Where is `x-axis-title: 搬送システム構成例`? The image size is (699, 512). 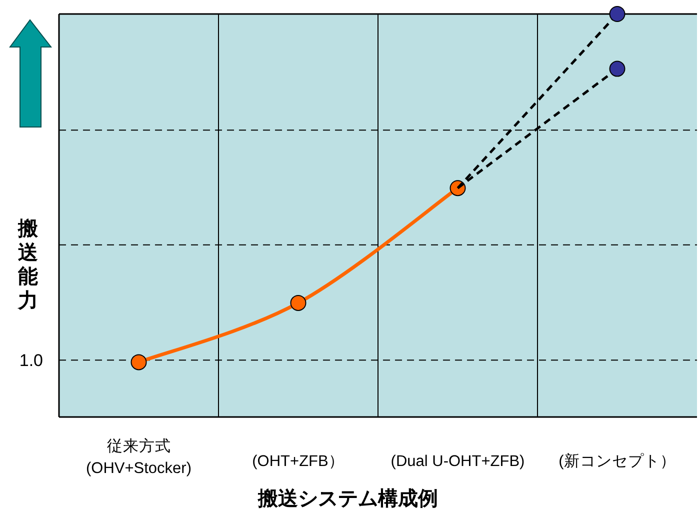
x-axis-title: 搬送システム構成例 is located at coordinates (347, 499).